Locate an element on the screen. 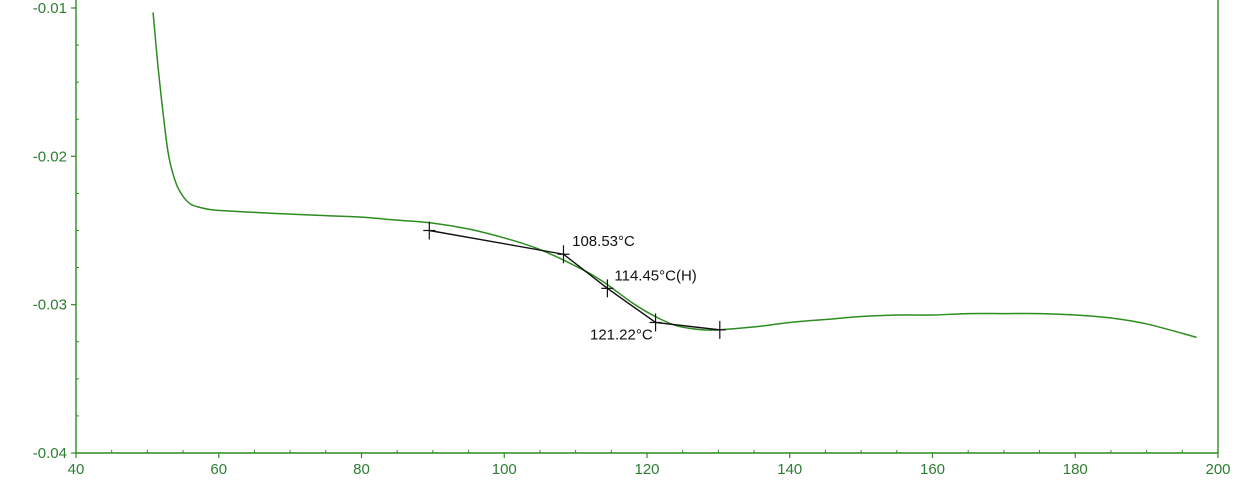  annotation-label: 121.22°C is located at coordinates (621, 334).